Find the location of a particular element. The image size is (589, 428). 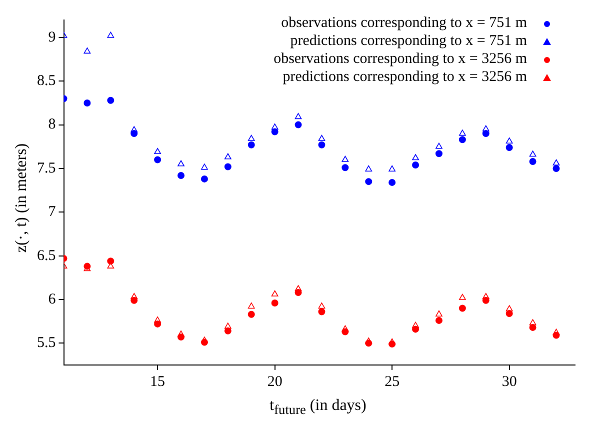

x-tick-label: 20 is located at coordinates (274, 382).